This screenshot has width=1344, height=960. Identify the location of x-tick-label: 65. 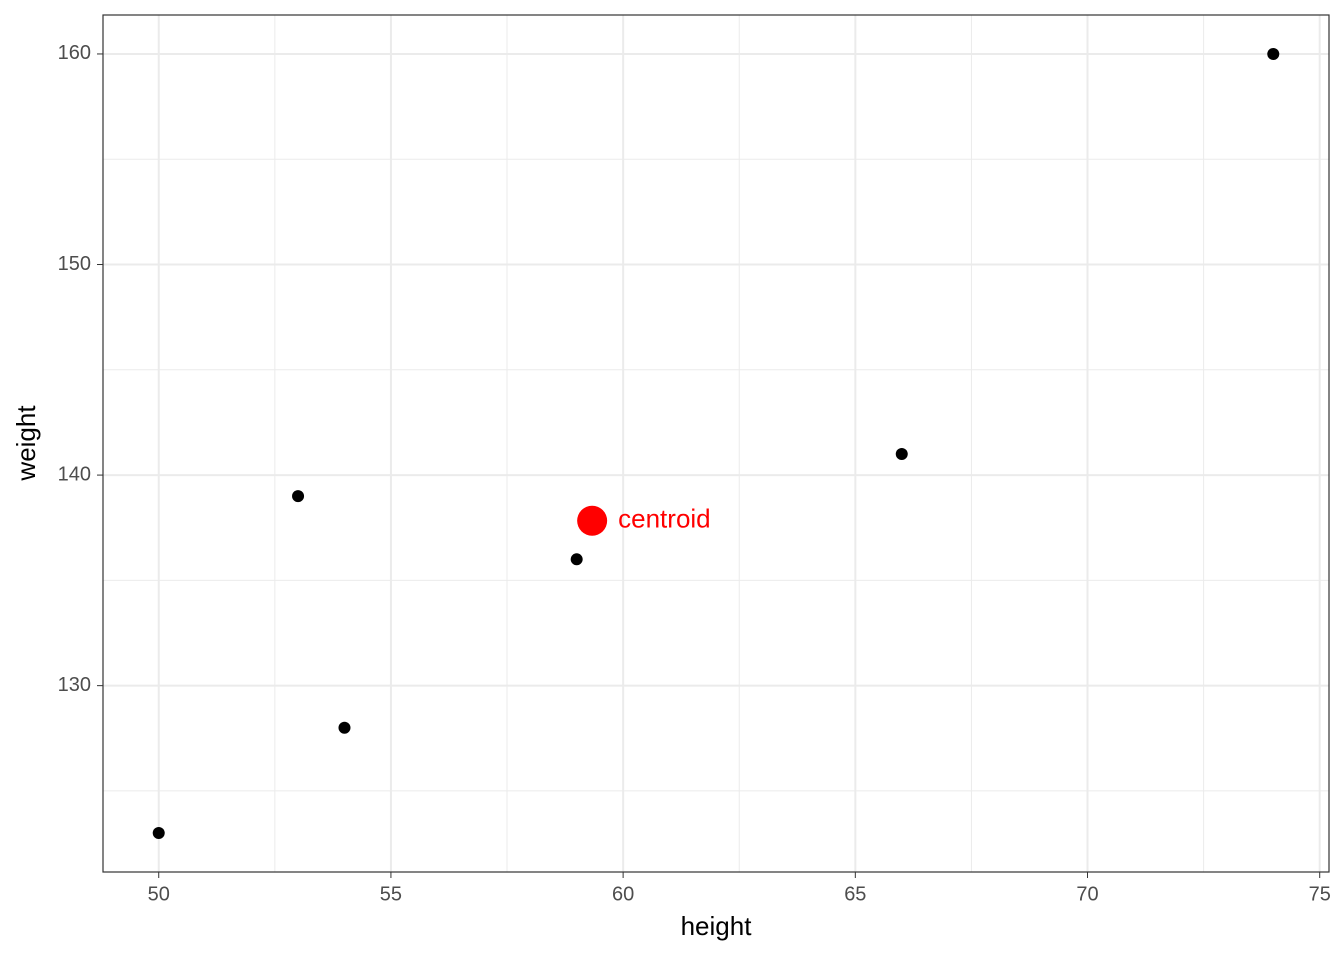
(855, 894).